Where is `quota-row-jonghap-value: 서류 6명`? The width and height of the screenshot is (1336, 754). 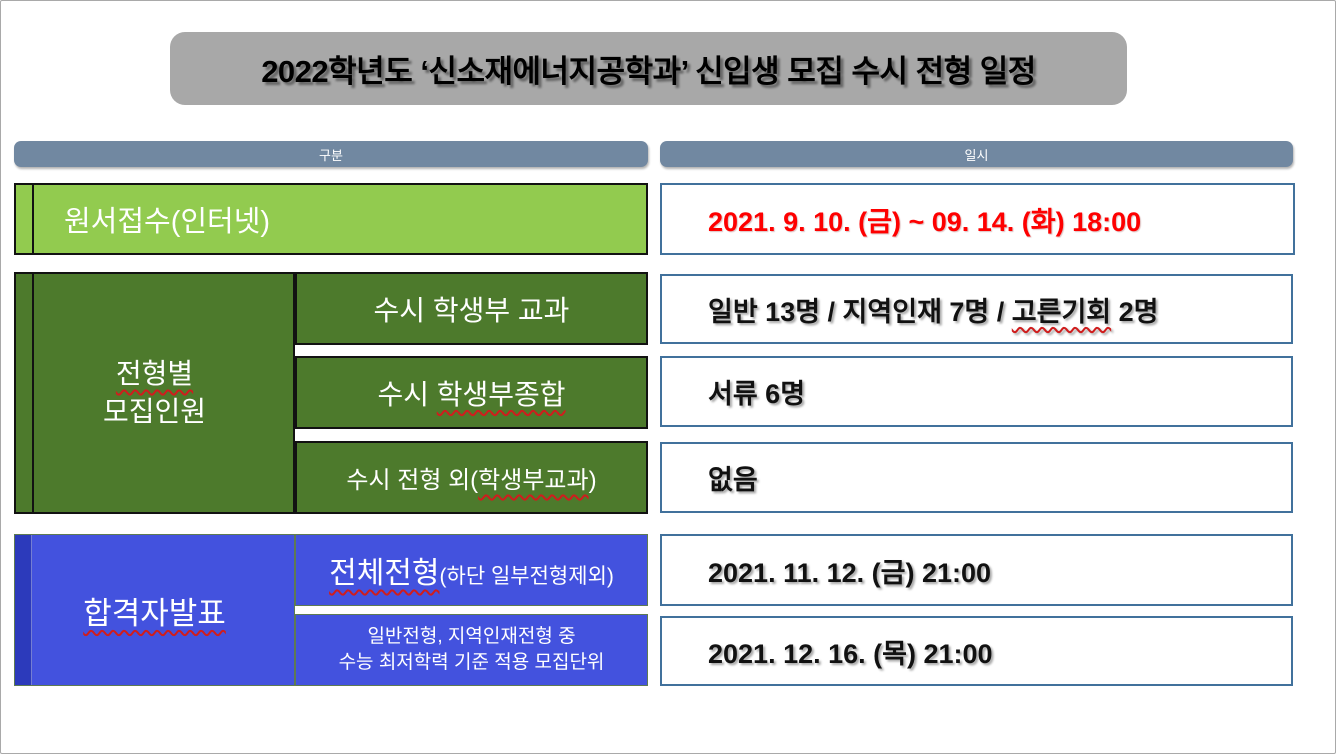 quota-row-jonghap-value: 서류 6명 is located at coordinates (976, 391).